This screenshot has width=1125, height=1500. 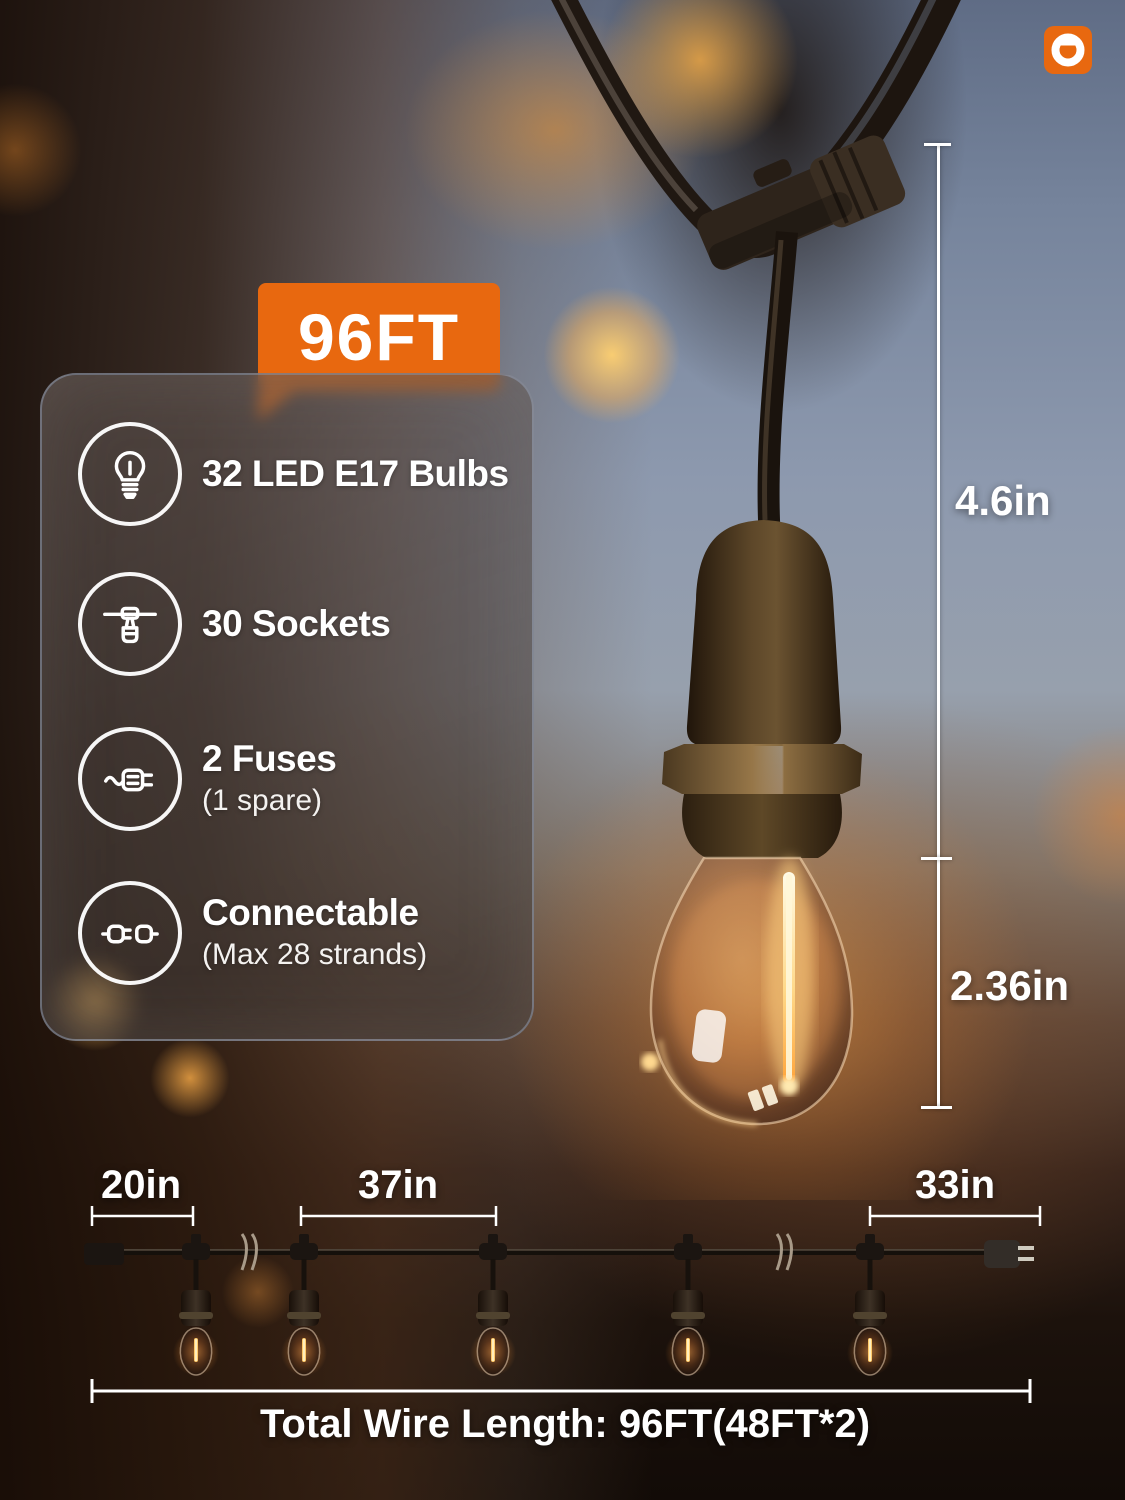 What do you see at coordinates (141, 1185) in the screenshot?
I see `segment-label-20in: 20in` at bounding box center [141, 1185].